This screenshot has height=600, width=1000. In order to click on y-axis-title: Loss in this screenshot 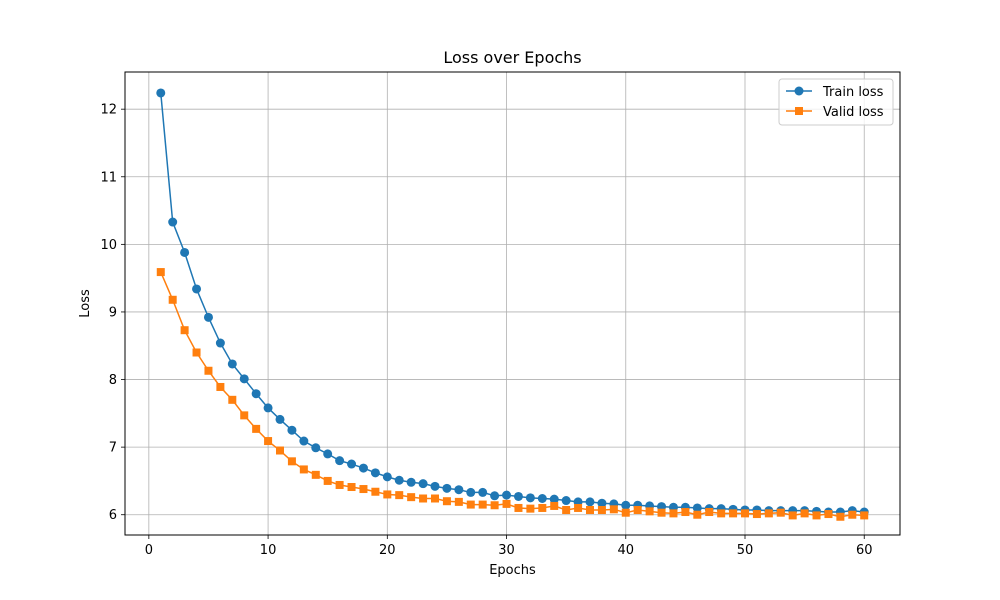, I will do `click(85, 303)`.